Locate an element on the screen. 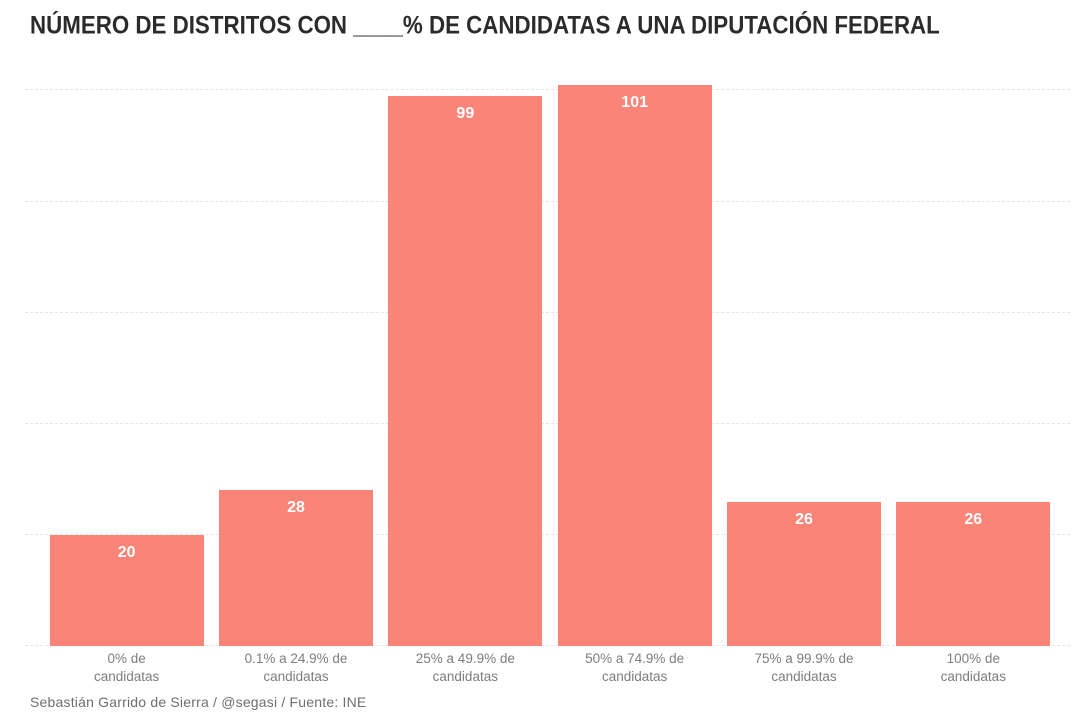 The height and width of the screenshot is (720, 1080). category-label: 50% a 74.9% de candidatas is located at coordinates (634, 668).